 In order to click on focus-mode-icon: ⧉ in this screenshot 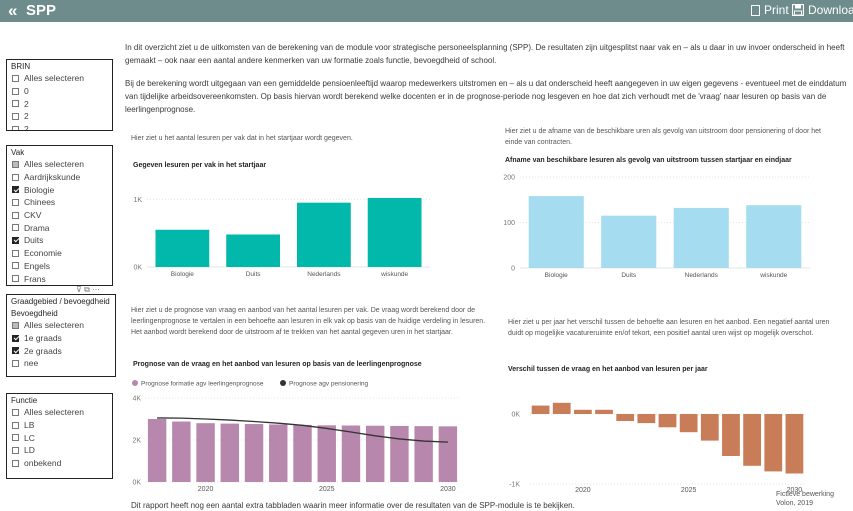, I will do `click(87, 289)`.